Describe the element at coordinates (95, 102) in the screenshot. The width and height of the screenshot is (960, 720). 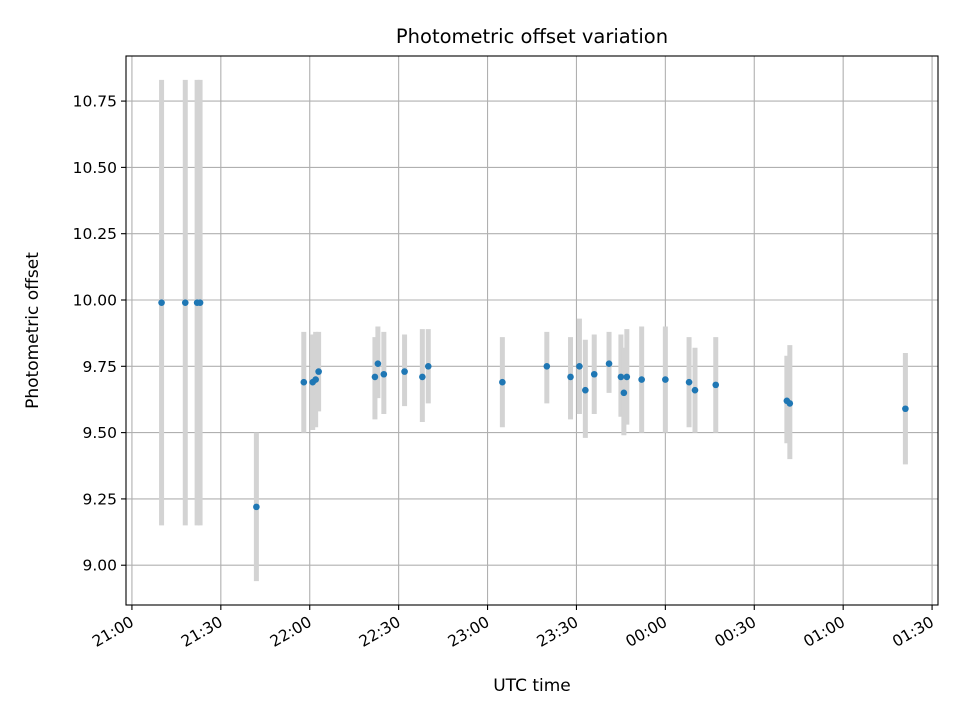
I see `y-tick-label: 10.75` at that location.